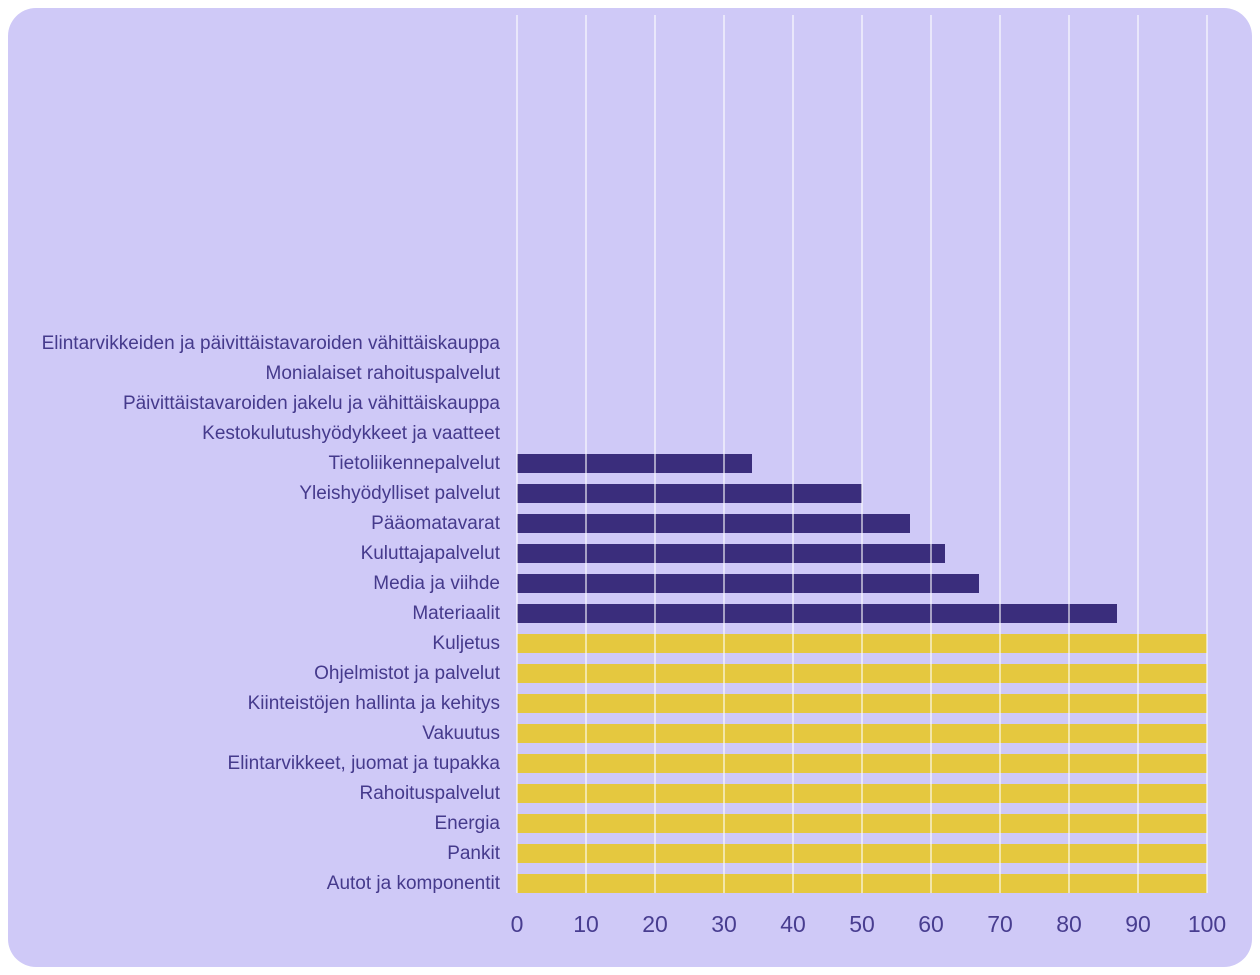  What do you see at coordinates (724, 924) in the screenshot?
I see `x-tick-label-30: 30` at bounding box center [724, 924].